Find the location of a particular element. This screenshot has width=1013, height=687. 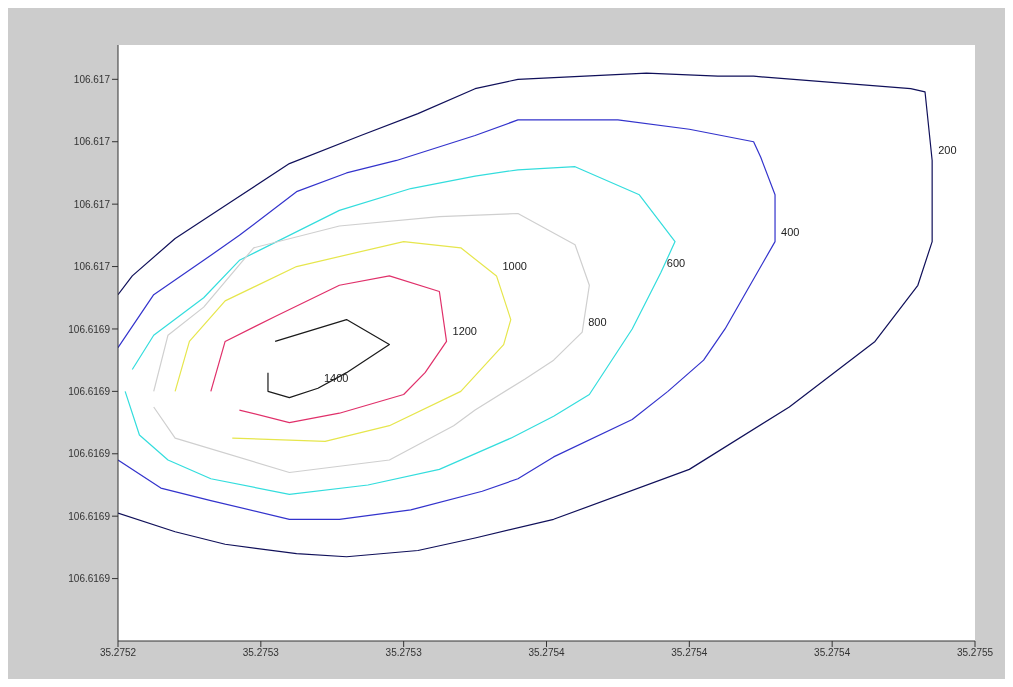

series-label: 400 is located at coordinates (790, 231).